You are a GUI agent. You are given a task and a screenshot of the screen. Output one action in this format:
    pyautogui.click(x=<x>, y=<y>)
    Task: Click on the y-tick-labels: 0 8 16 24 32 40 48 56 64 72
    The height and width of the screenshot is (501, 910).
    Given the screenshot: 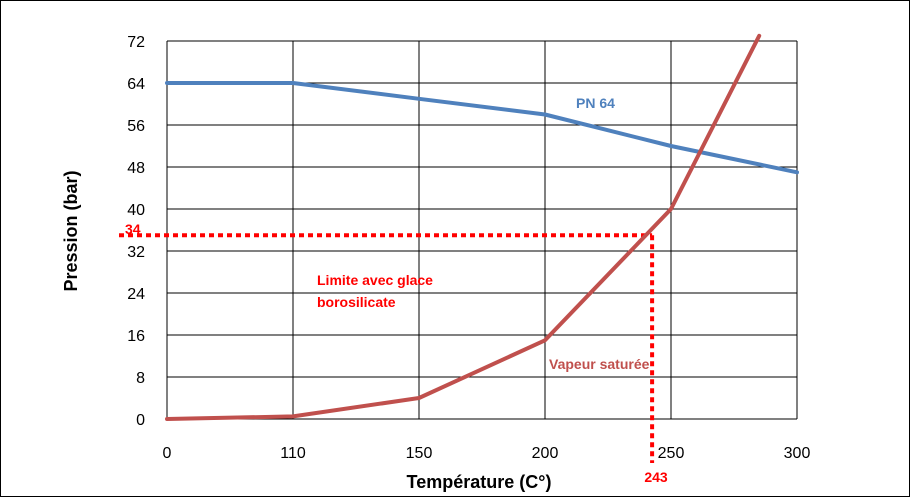 What is the action you would take?
    pyautogui.click(x=136, y=231)
    